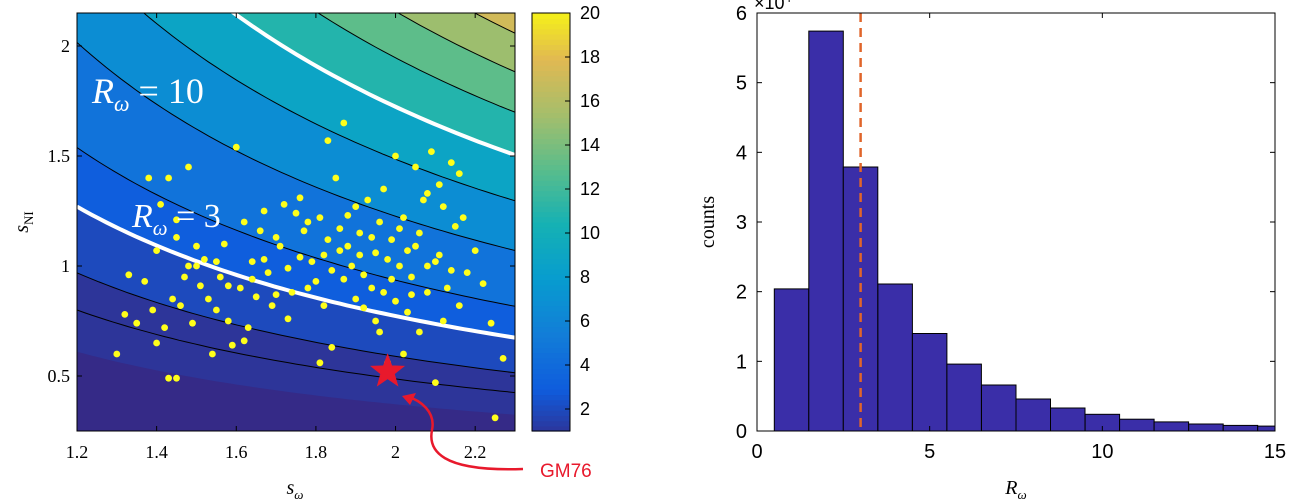 This screenshot has height=499, width=1297. I want to click on y-tick-label: 1, so click(65, 266).